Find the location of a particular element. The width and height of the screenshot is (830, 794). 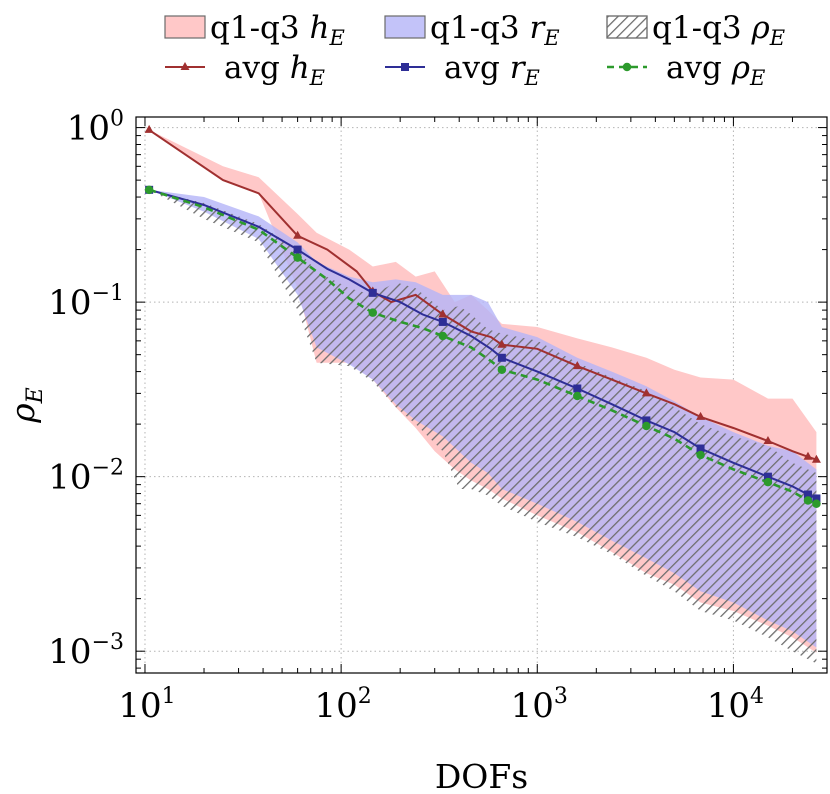

legend-entry-series-0: avg hE is located at coordinates (245, 70).